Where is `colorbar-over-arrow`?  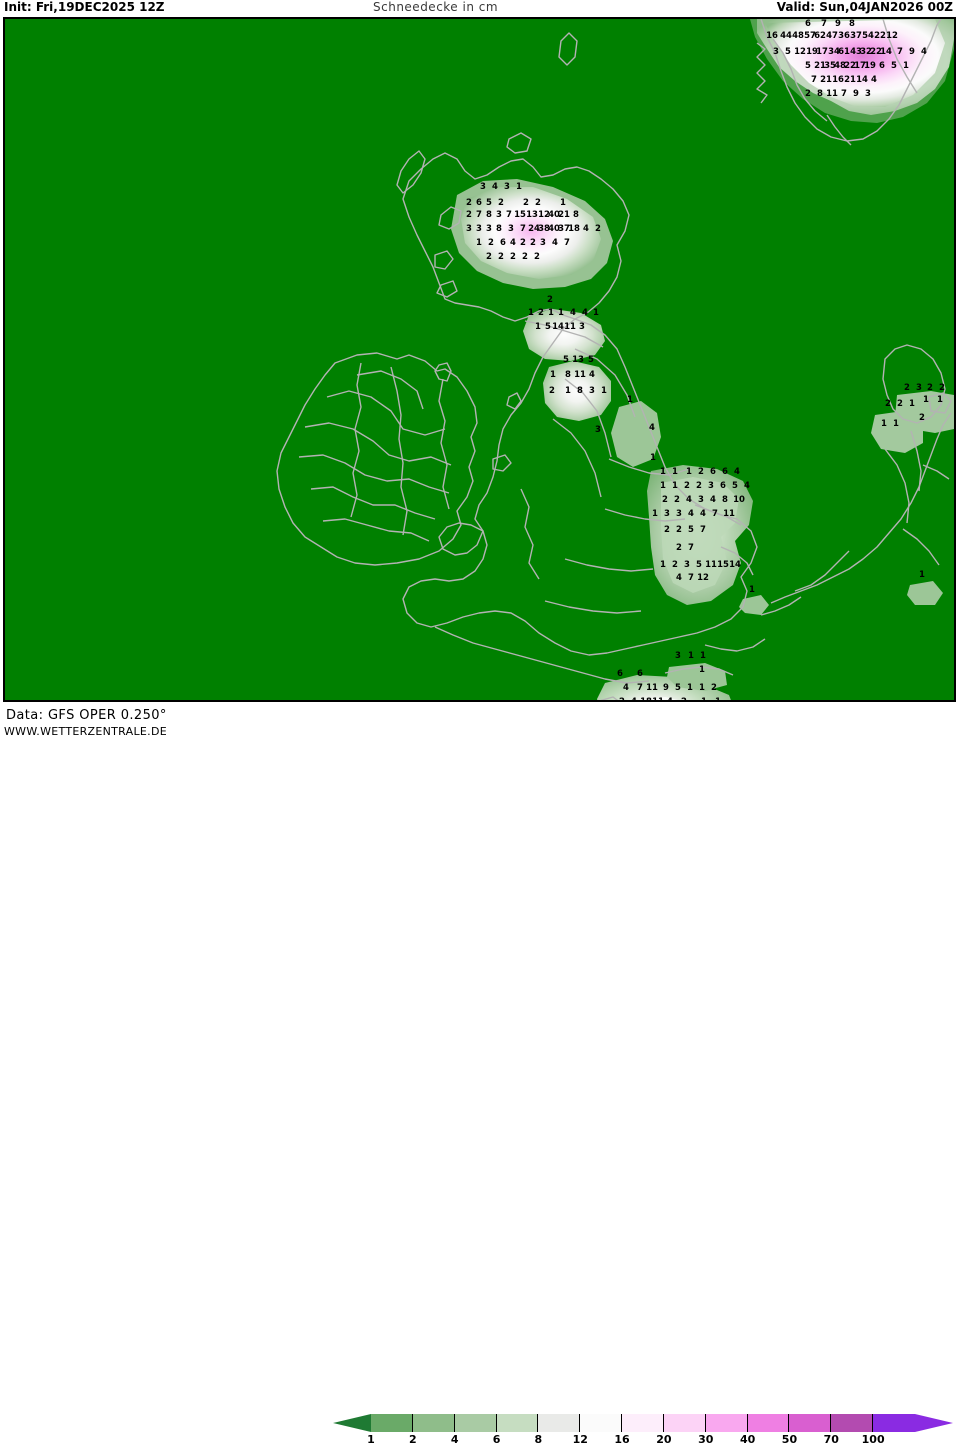
colorbar-over-arrow is located at coordinates (934, 1423).